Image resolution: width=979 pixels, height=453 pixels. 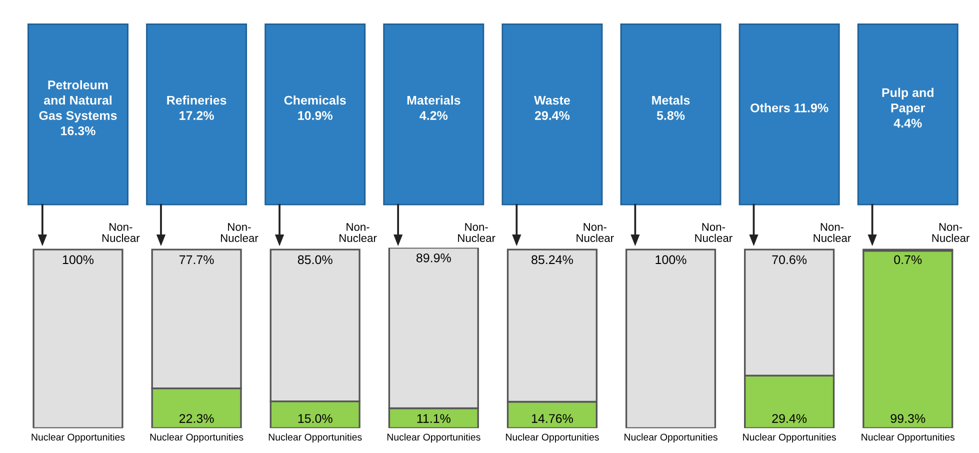 What do you see at coordinates (315, 108) in the screenshot?
I see `x-tick-label: Chemicals 10.9%` at bounding box center [315, 108].